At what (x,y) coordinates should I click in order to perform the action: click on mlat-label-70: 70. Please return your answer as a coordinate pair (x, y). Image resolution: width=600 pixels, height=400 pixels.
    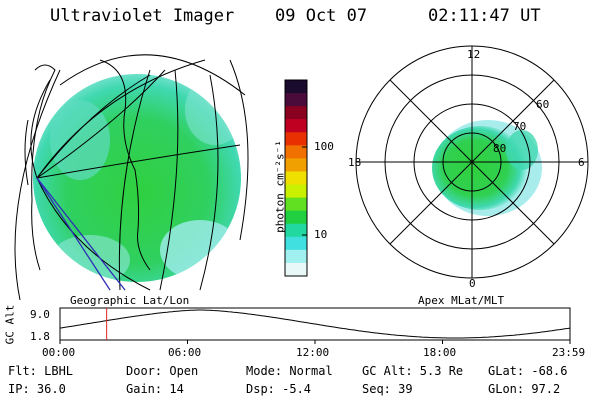
    Looking at the image, I should click on (520, 126).